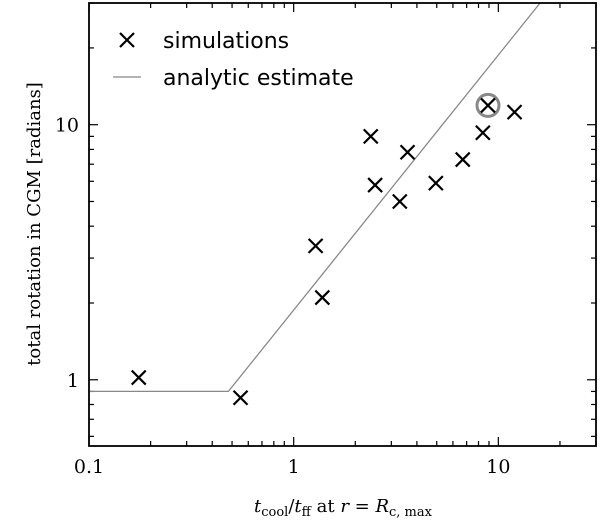  What do you see at coordinates (498, 467) in the screenshot?
I see `x-tick-label: 10` at bounding box center [498, 467].